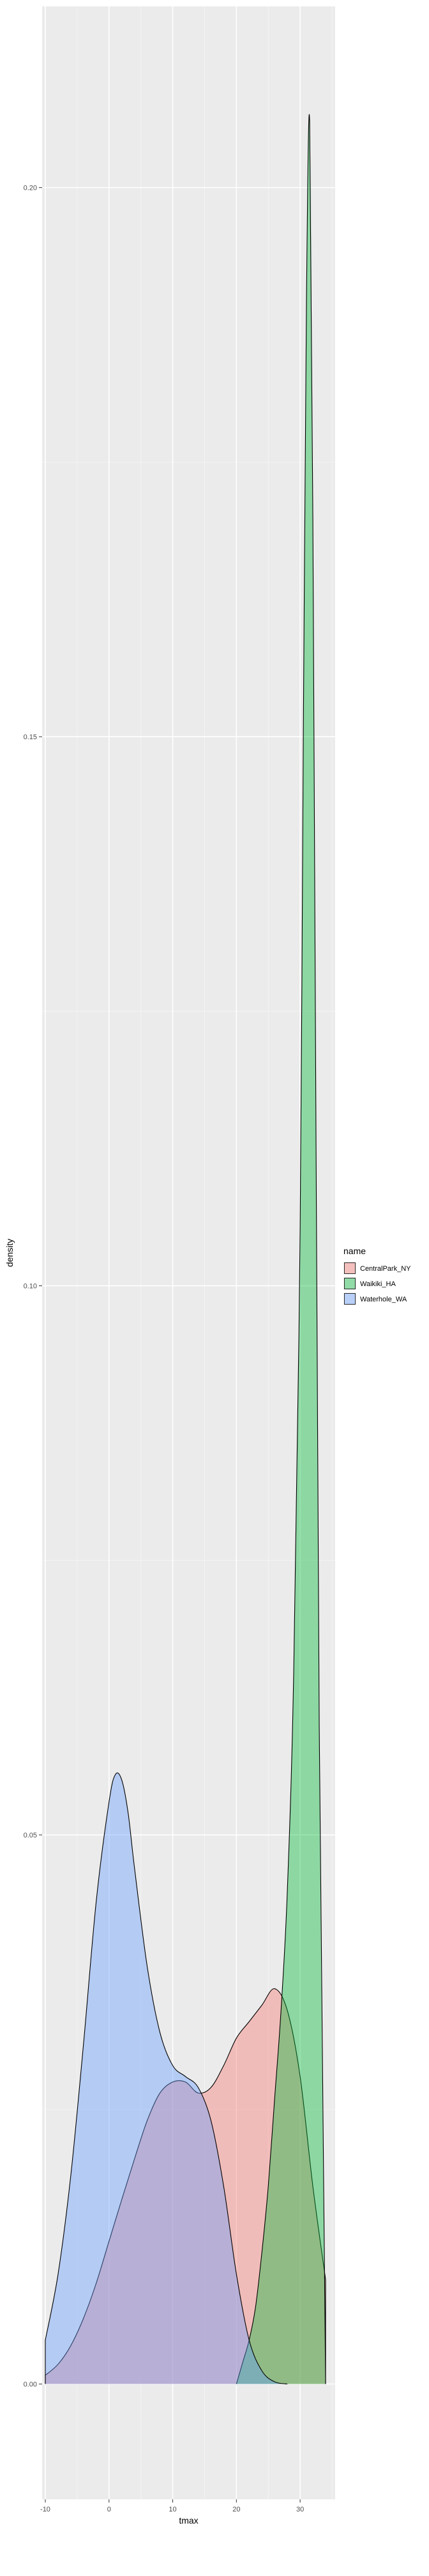  I want to click on y-tick-label: 0.15, so click(30, 737).